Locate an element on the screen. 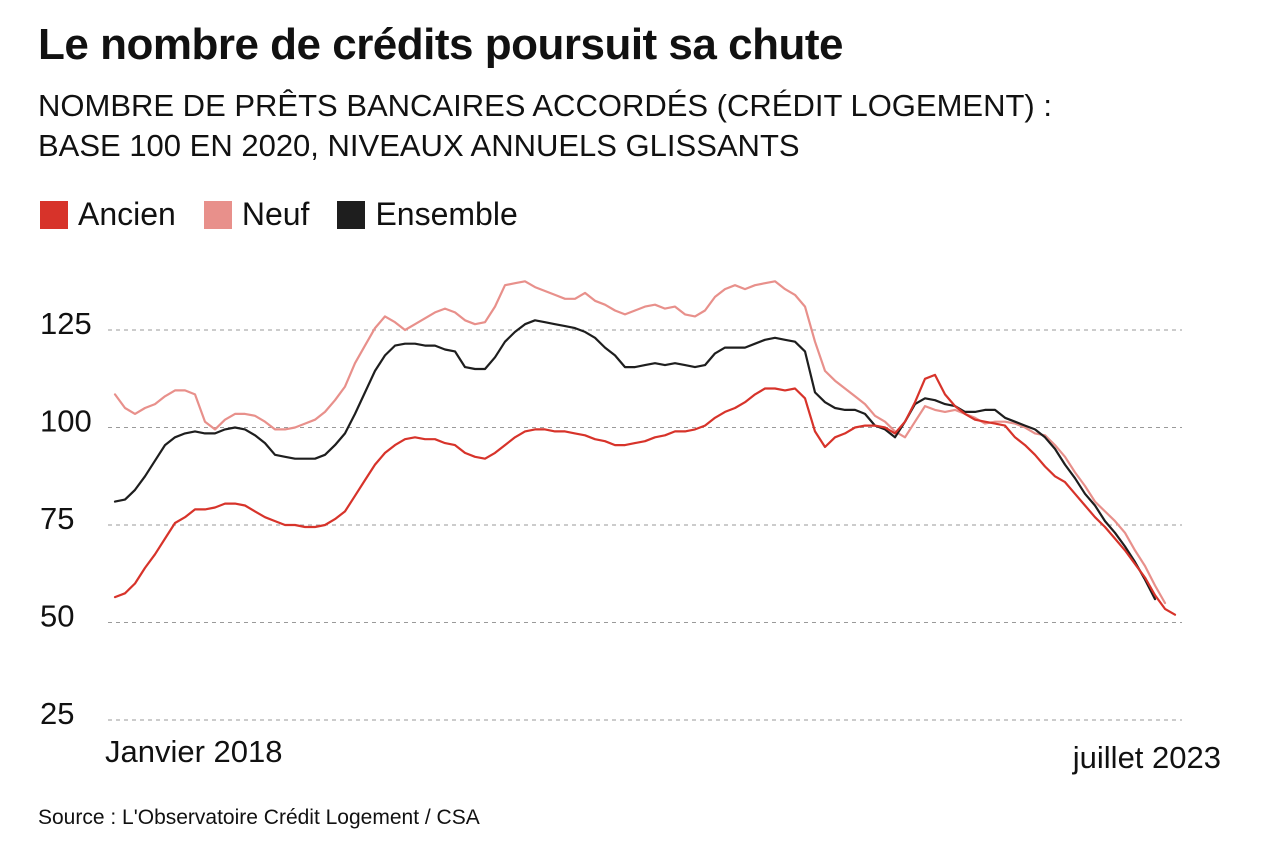 This screenshot has width=1288, height=860. y-tick-label-100: 100 is located at coordinates (66, 421).